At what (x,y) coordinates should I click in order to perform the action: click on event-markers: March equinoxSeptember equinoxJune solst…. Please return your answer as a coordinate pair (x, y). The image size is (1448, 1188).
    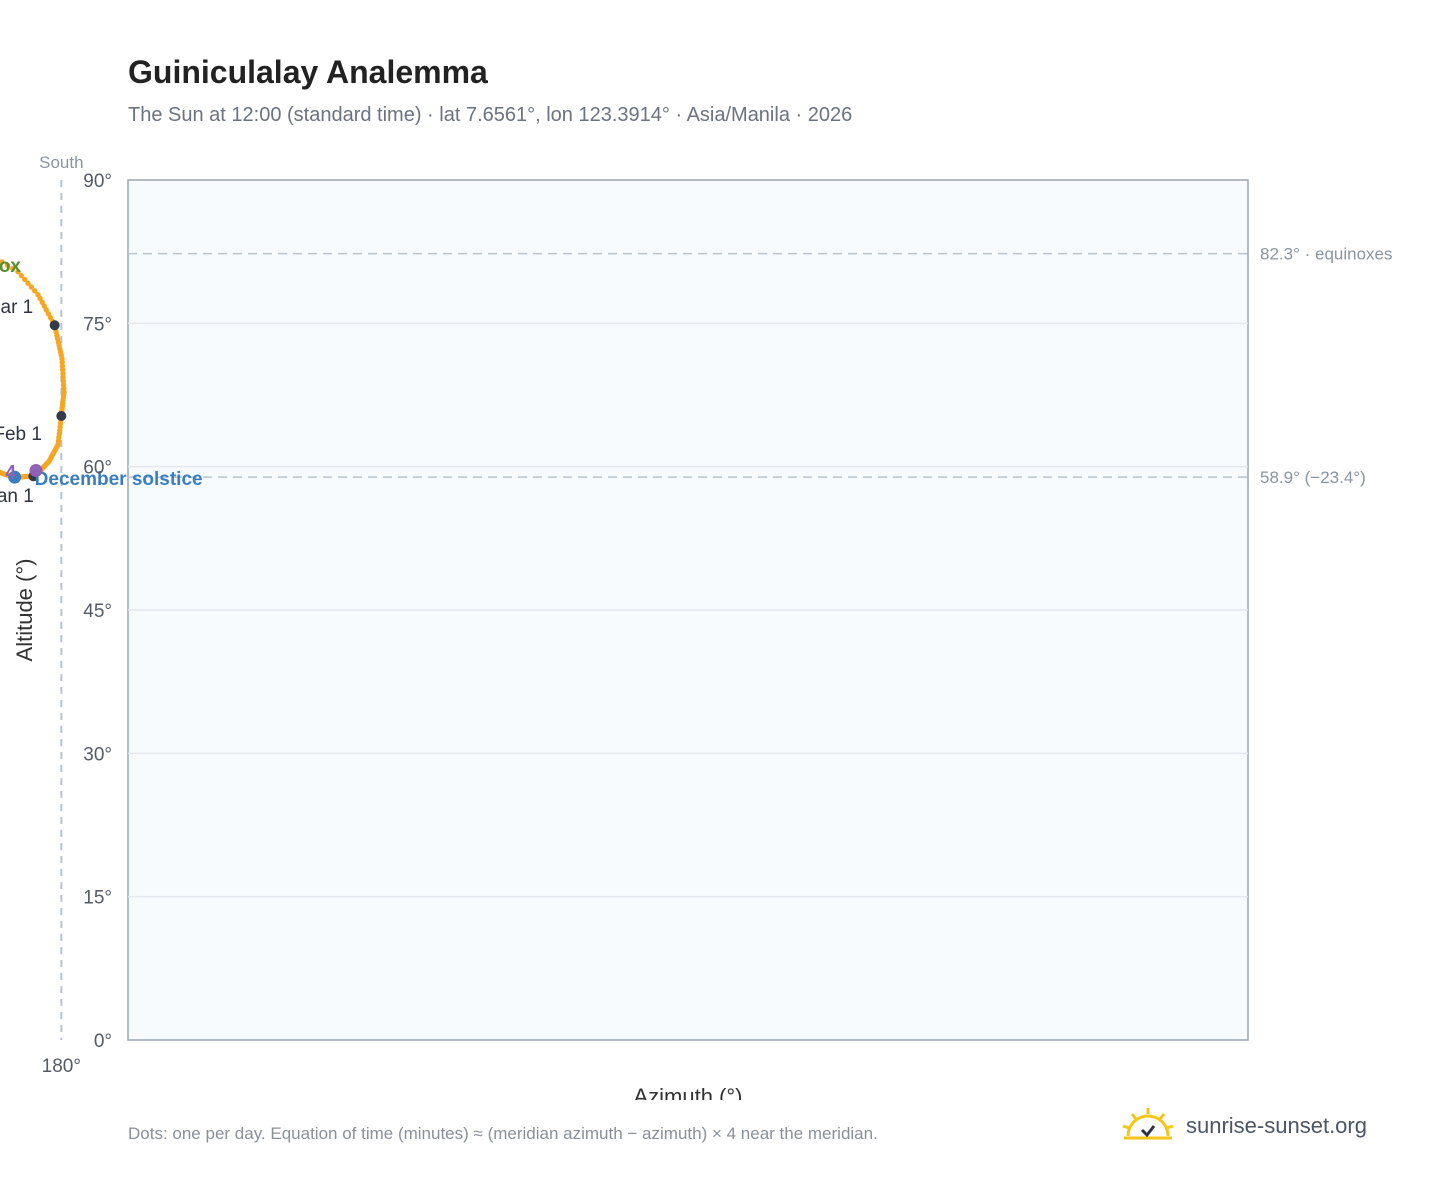
    Looking at the image, I should click on (101, 373).